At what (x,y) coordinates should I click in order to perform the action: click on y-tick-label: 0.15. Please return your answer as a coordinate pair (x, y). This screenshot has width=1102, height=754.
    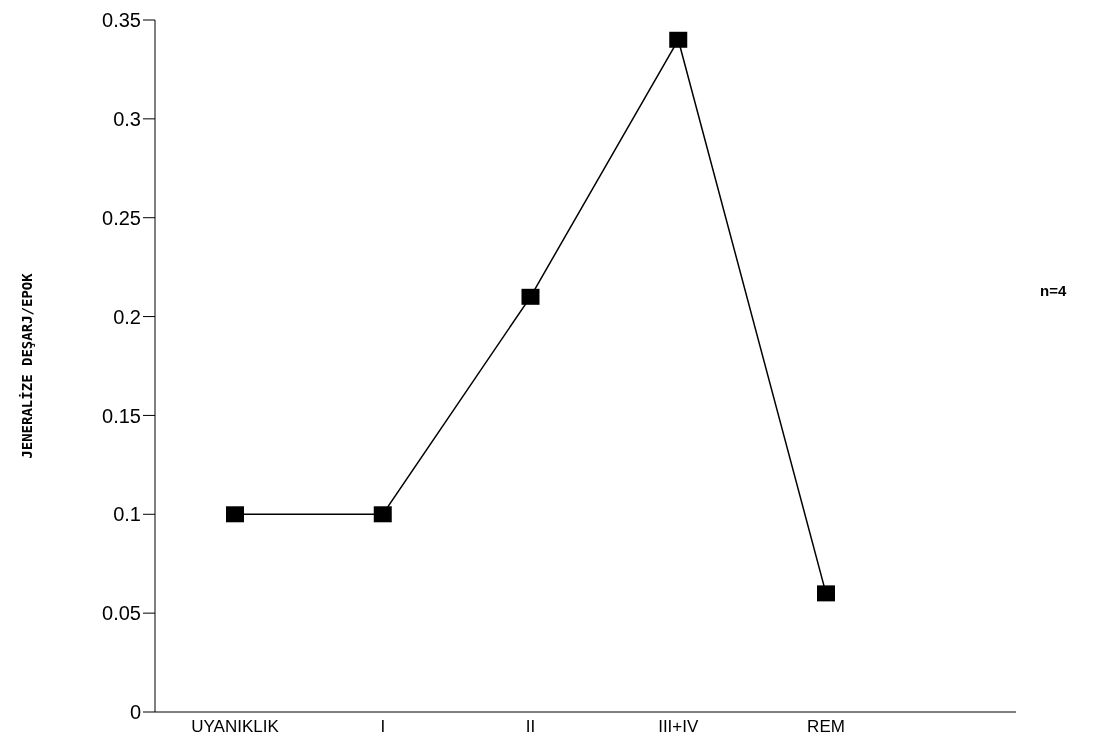
    Looking at the image, I should click on (121, 415).